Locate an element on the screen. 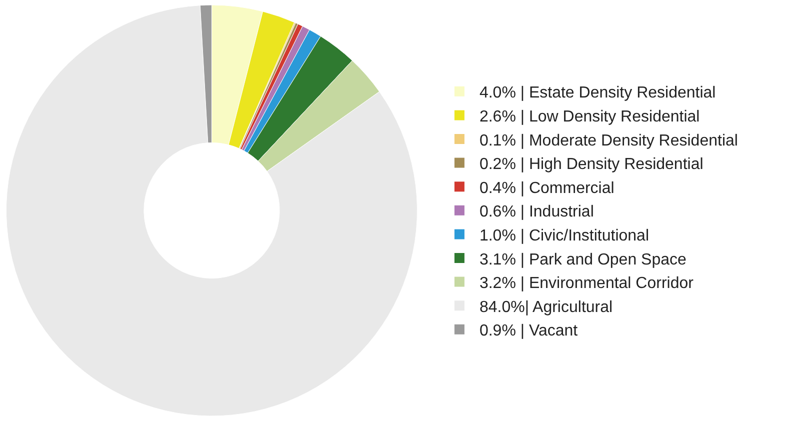 The width and height of the screenshot is (799, 421). legend-label: 0.4% | Commercial is located at coordinates (546, 188).